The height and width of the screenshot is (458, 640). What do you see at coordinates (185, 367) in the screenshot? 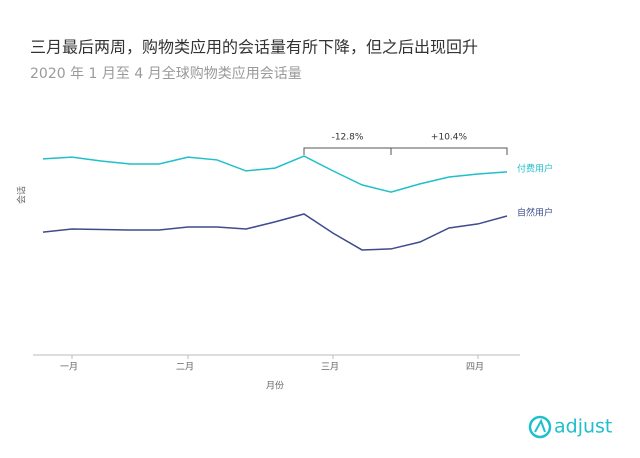
I see `x-tick-label: 二月` at bounding box center [185, 367].